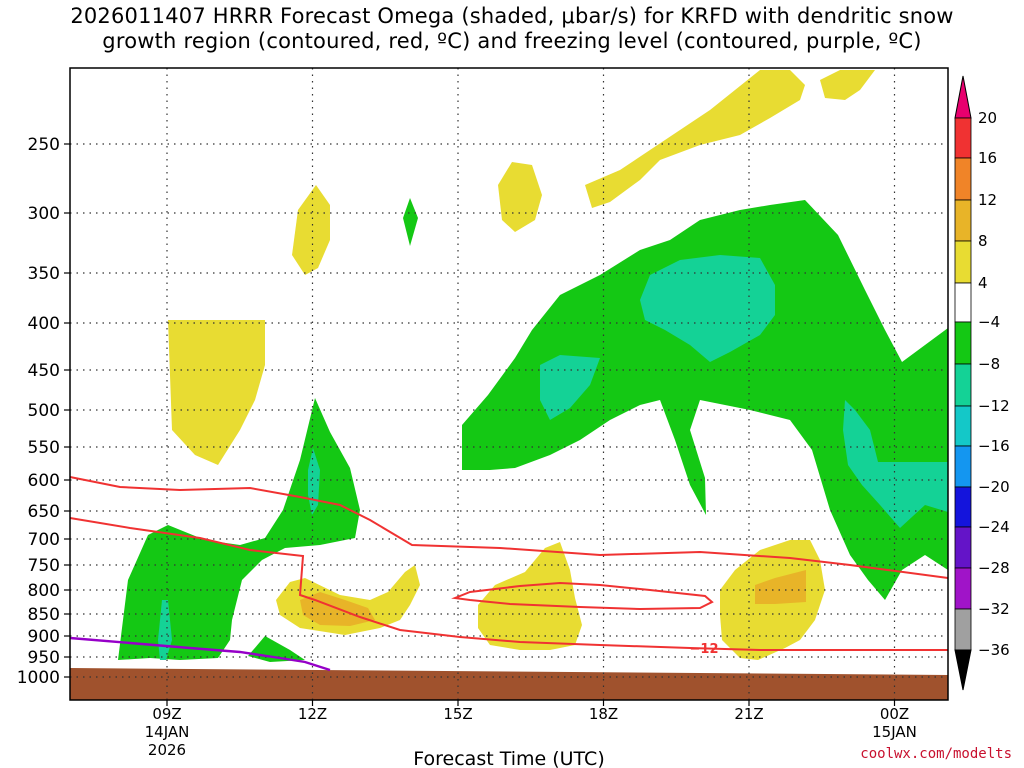 This screenshot has width=1024, height=768. Describe the element at coordinates (312, 714) in the screenshot. I see `x-tick-label-12Z: 12Z` at that location.